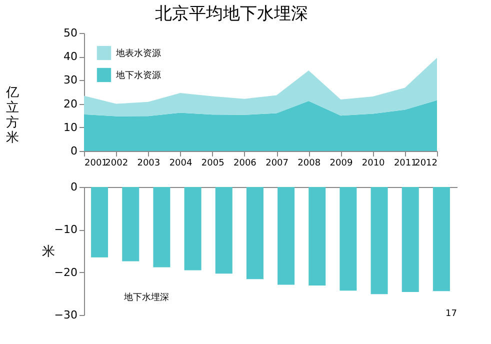 The height and width of the screenshot is (344, 491). Describe the element at coordinates (245, 163) in the screenshot. I see `x-tick-label: 2006` at that location.